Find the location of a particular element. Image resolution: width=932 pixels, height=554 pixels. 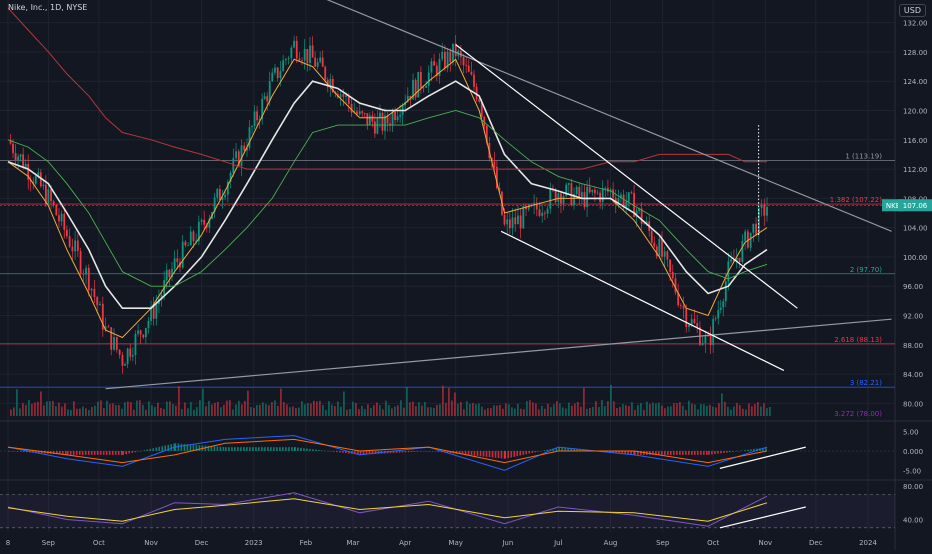

current-price-symbol: NKE is located at coordinates (893, 206).